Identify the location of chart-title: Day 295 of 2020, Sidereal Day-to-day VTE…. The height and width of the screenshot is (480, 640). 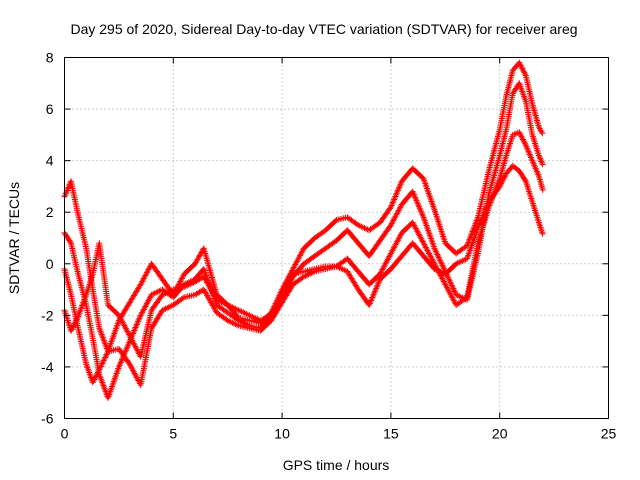
(323, 29).